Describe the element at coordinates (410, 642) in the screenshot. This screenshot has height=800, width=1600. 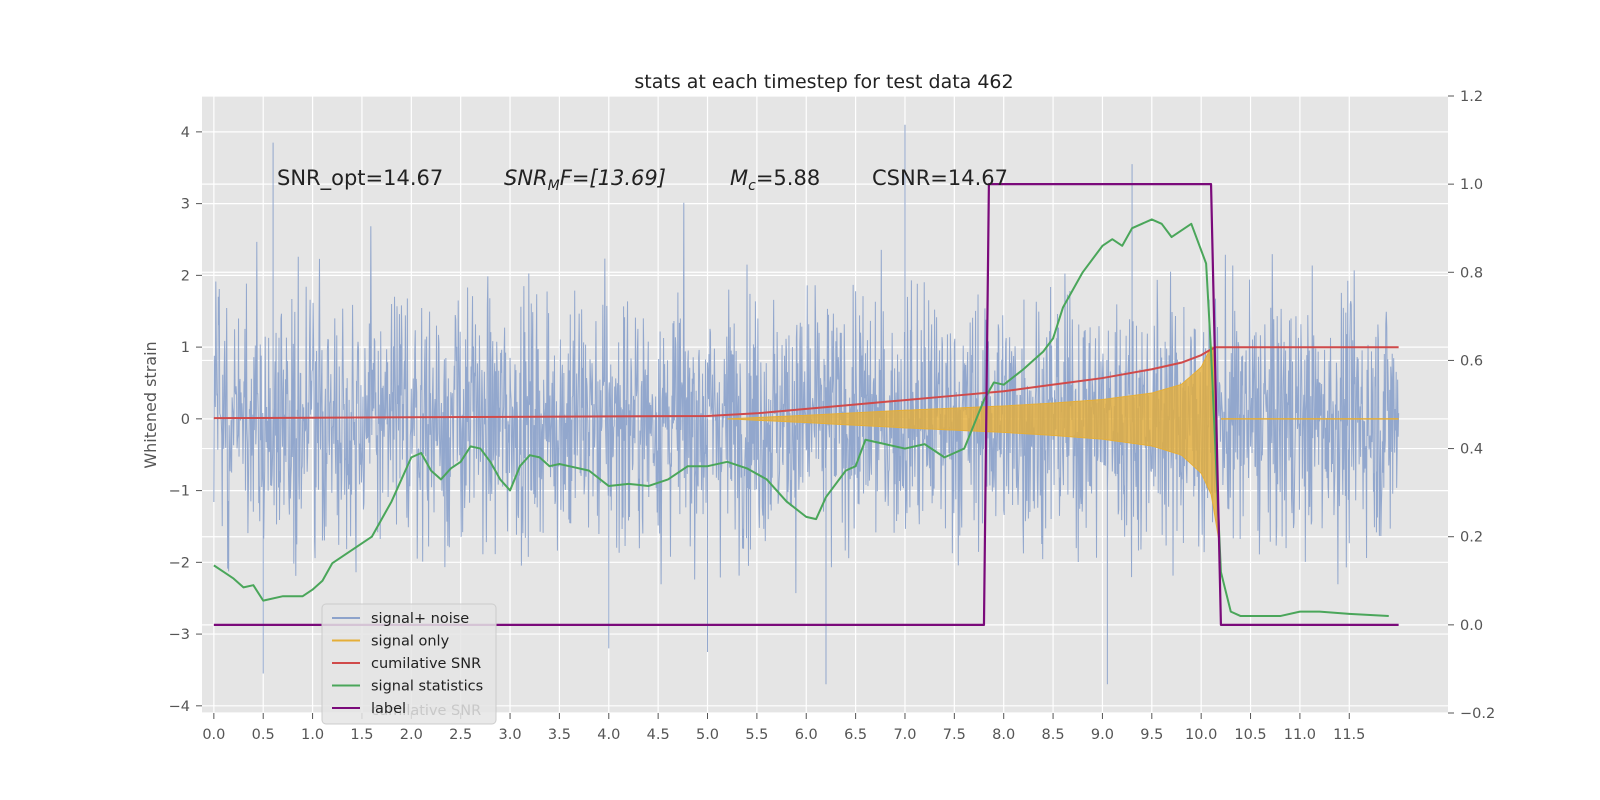
I see `legend-entry-label: signal only` at that location.